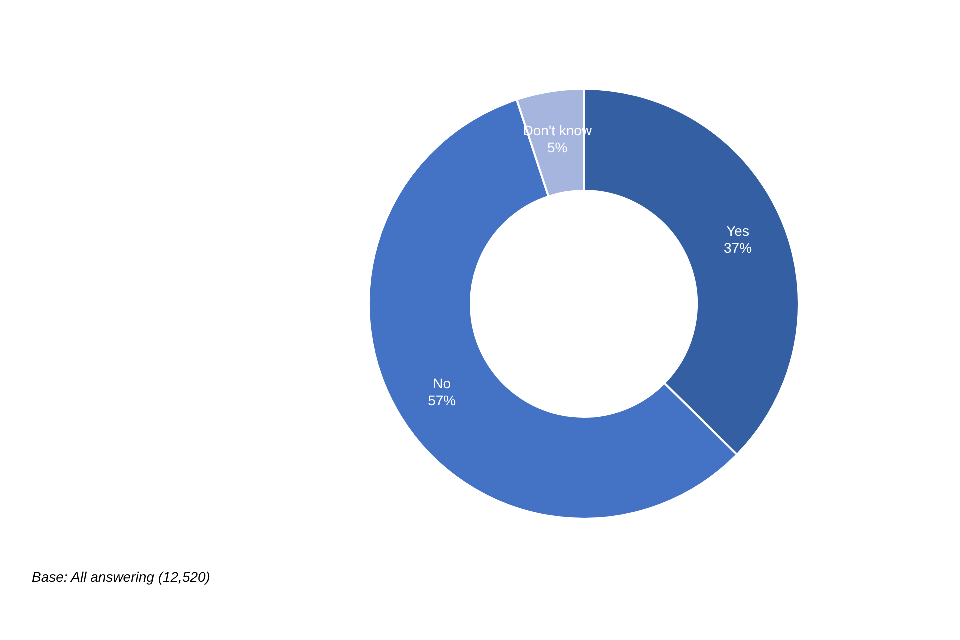 Image resolution: width=960 pixels, height=640 pixels. I want to click on slice-label: No, so click(442, 384).